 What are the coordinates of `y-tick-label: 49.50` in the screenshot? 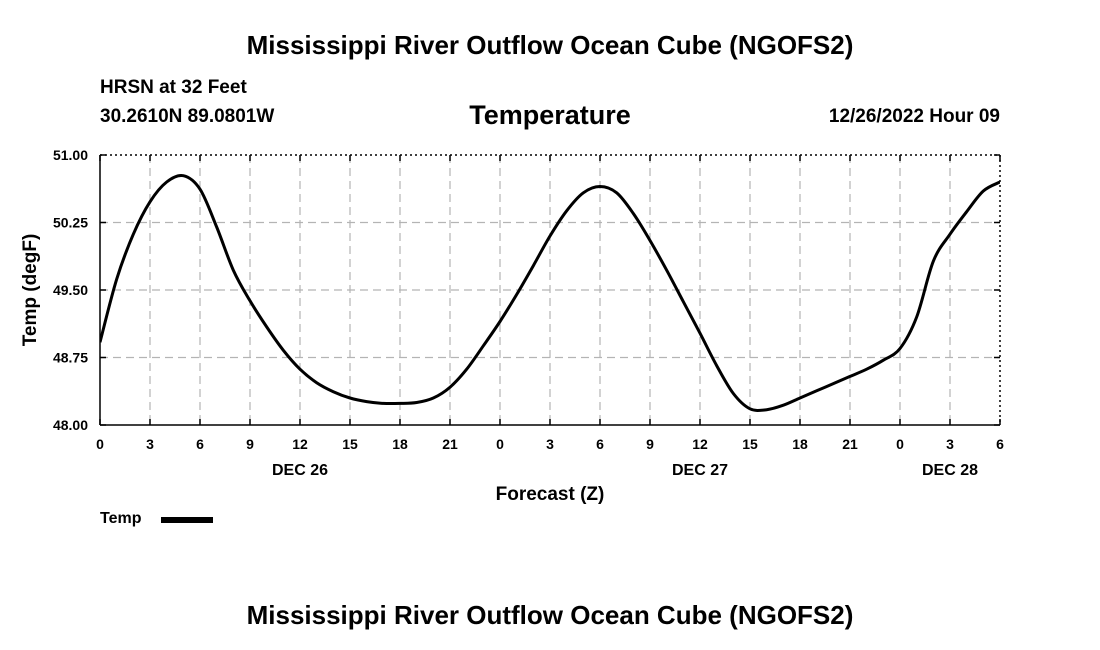 It's located at (70, 290).